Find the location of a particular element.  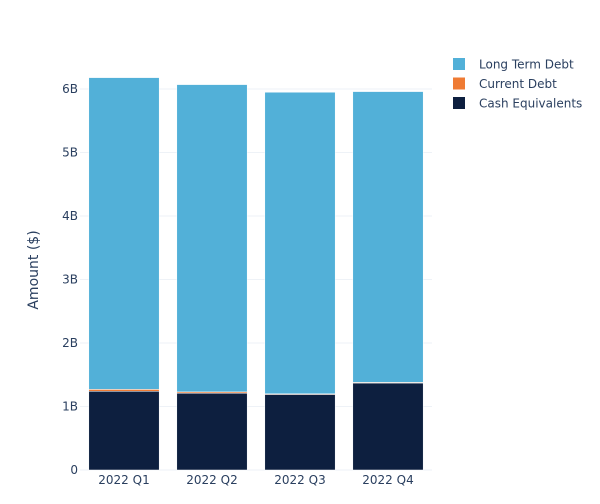

y-tick-label-4: 4B is located at coordinates (70, 216).